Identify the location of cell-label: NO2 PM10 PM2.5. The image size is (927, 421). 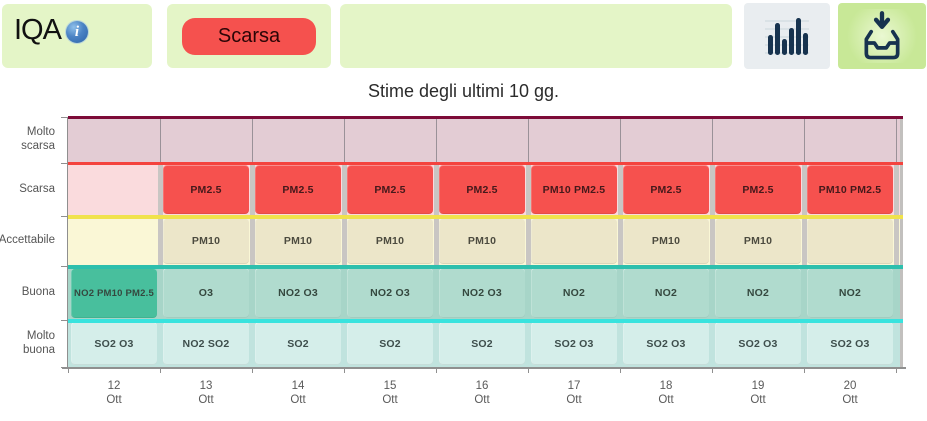
(114, 293).